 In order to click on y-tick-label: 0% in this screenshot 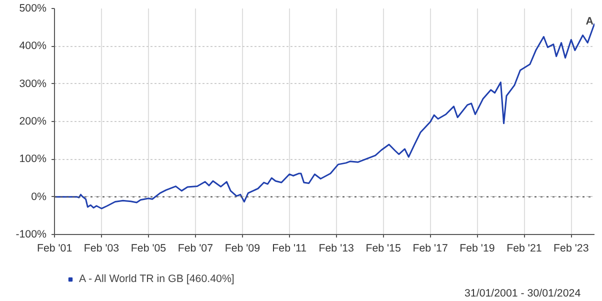, I will do `click(39, 196)`.